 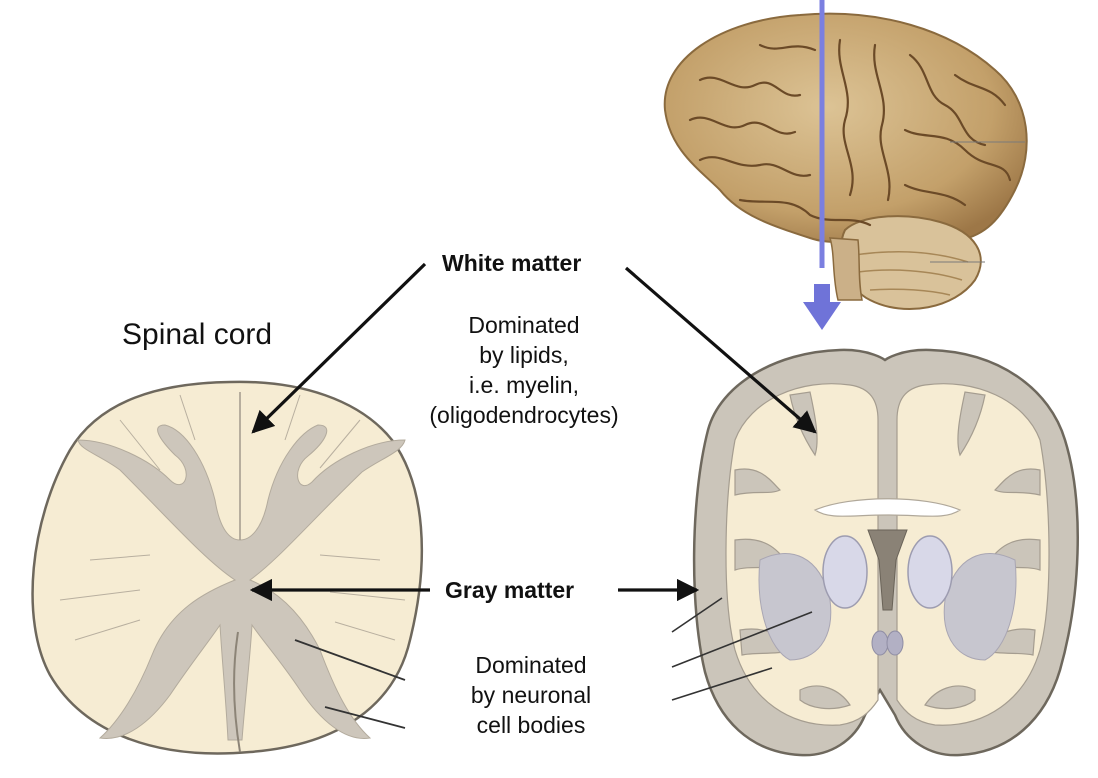 I want to click on white-matter-description-line: (oligodendrocytes), so click(x=524, y=415).